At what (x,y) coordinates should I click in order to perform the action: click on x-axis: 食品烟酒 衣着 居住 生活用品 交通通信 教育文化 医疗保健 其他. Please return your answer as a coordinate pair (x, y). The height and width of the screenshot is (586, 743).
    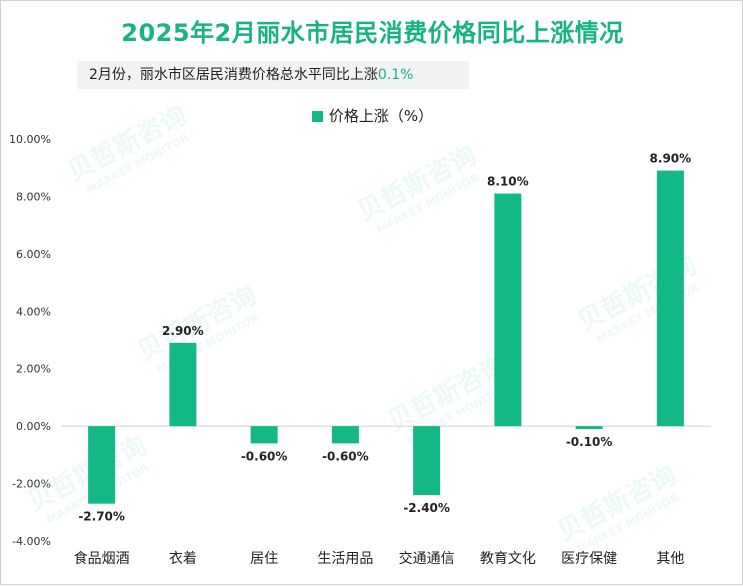
    Looking at the image, I should click on (379, 558).